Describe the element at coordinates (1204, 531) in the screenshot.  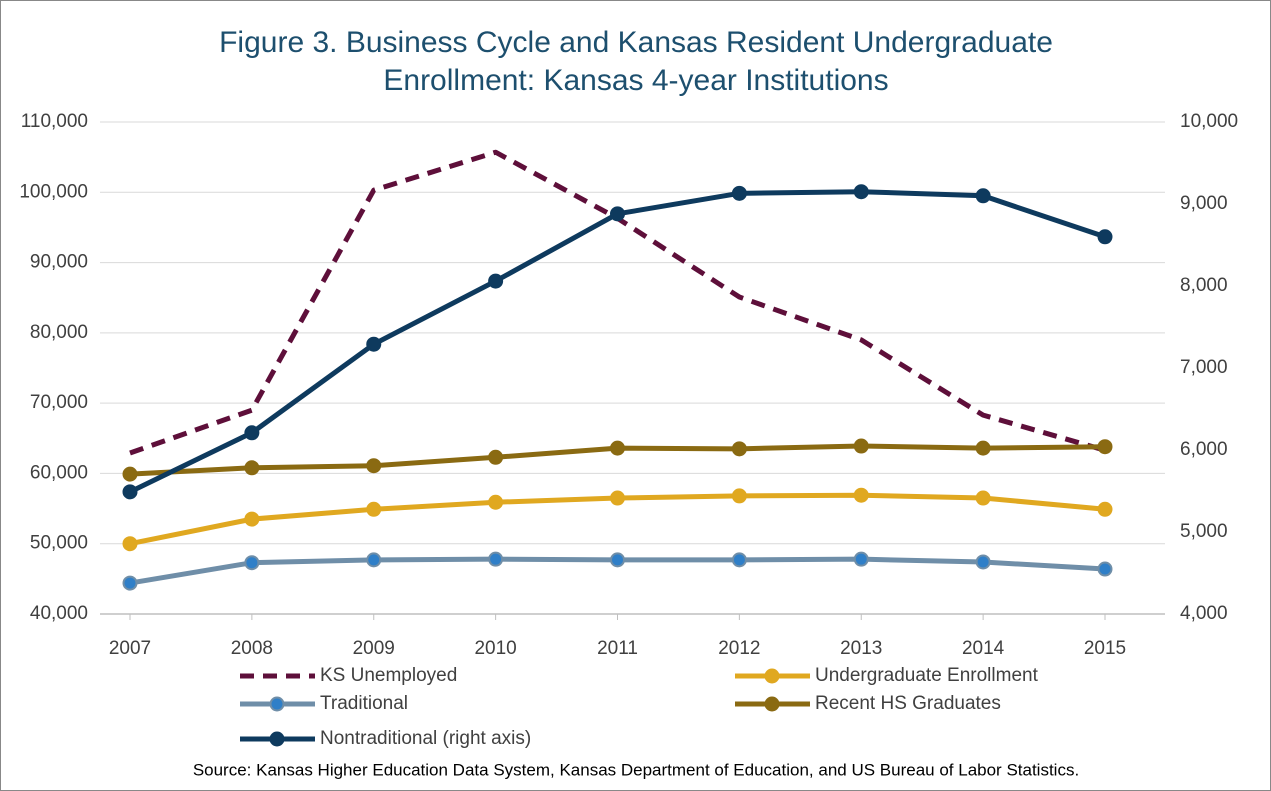
I see `y2-tick-label: 5,000` at that location.